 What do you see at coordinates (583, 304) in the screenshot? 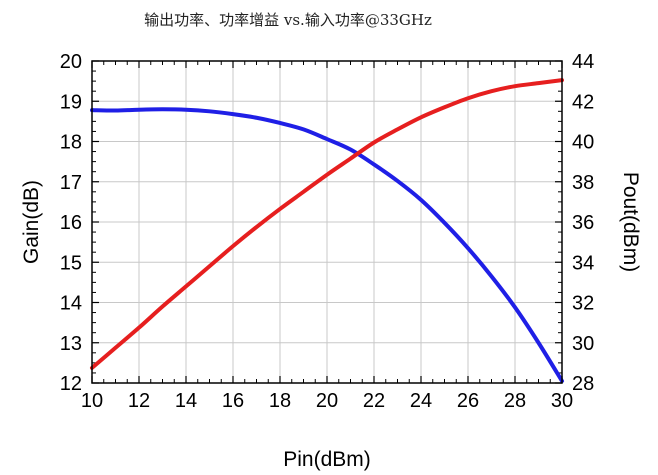
I see `y-right-tick-label: 32` at bounding box center [583, 304].